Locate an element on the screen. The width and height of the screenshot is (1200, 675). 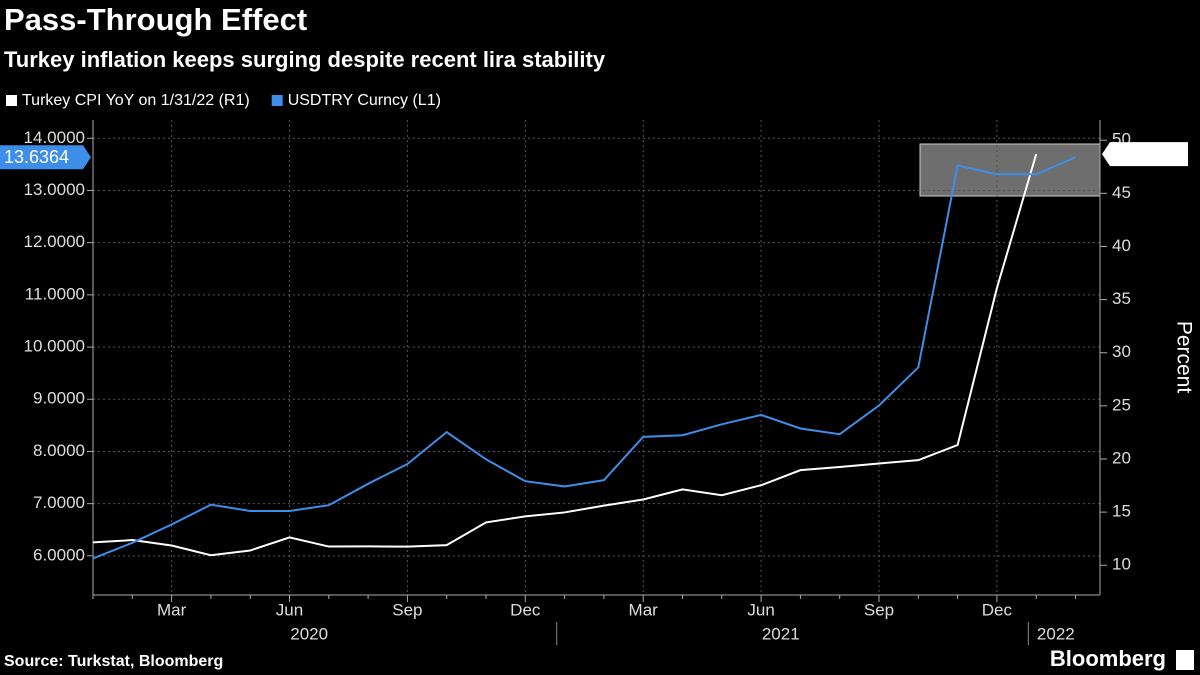
brand-icon is located at coordinates (1185, 660).